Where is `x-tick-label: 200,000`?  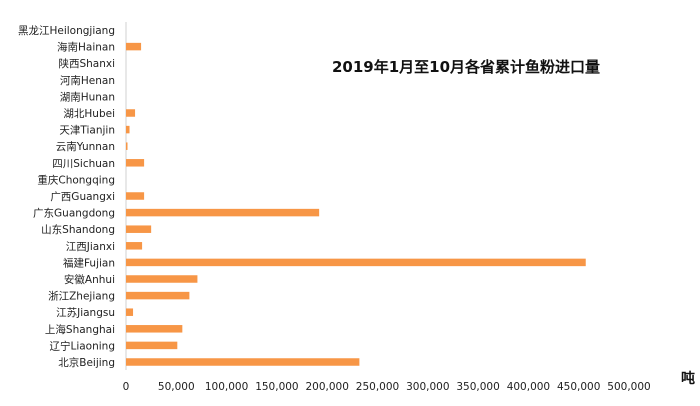
x-tick-label: 200,000 is located at coordinates (326, 387).